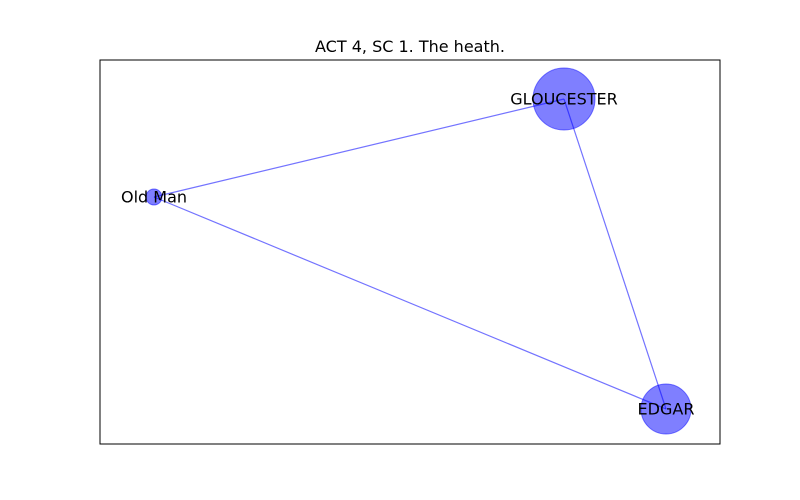 This screenshot has width=800, height=500. I want to click on edge-gloucester-old-man, so click(359, 148).